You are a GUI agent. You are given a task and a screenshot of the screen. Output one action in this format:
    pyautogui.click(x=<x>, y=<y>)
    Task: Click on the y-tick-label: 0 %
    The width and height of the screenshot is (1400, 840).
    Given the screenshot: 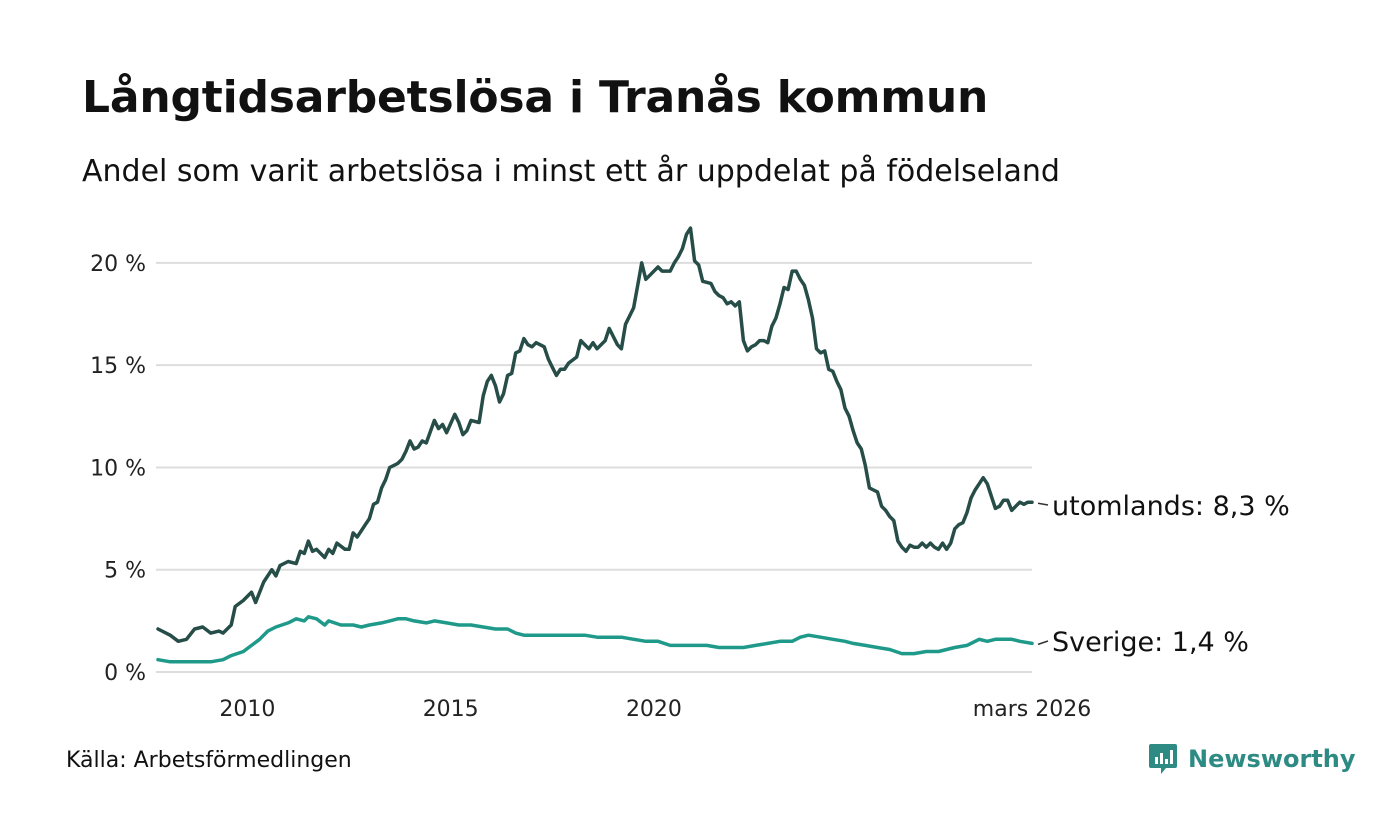 What is the action you would take?
    pyautogui.click(x=125, y=673)
    